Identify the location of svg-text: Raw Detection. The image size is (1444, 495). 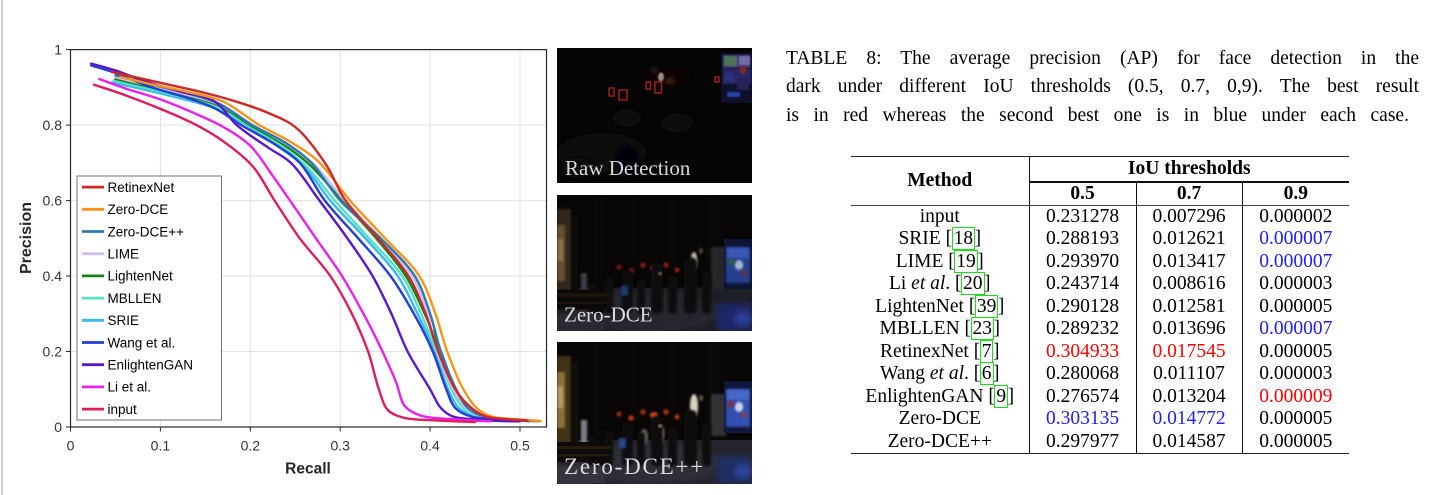
(628, 168).